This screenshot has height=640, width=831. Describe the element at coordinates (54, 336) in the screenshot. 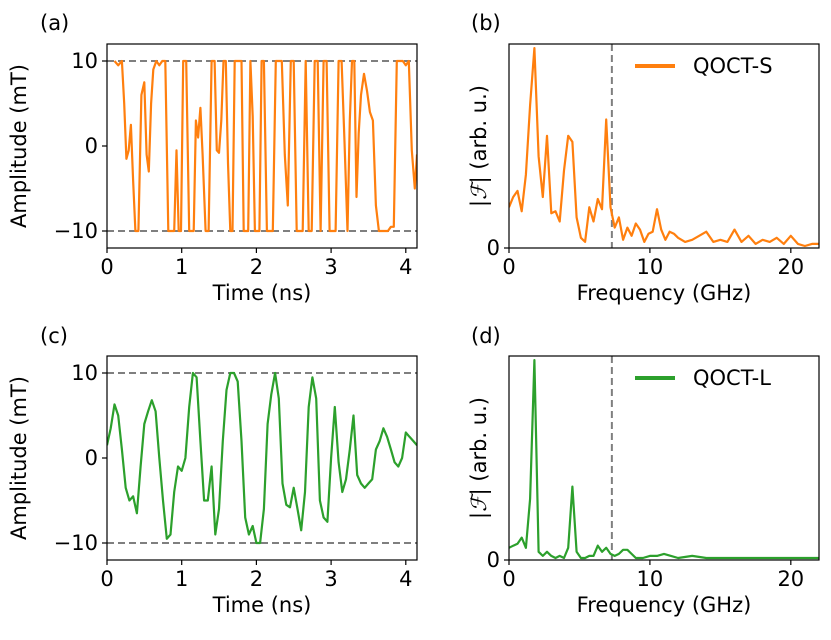

I see `panel-label: (c)` at that location.